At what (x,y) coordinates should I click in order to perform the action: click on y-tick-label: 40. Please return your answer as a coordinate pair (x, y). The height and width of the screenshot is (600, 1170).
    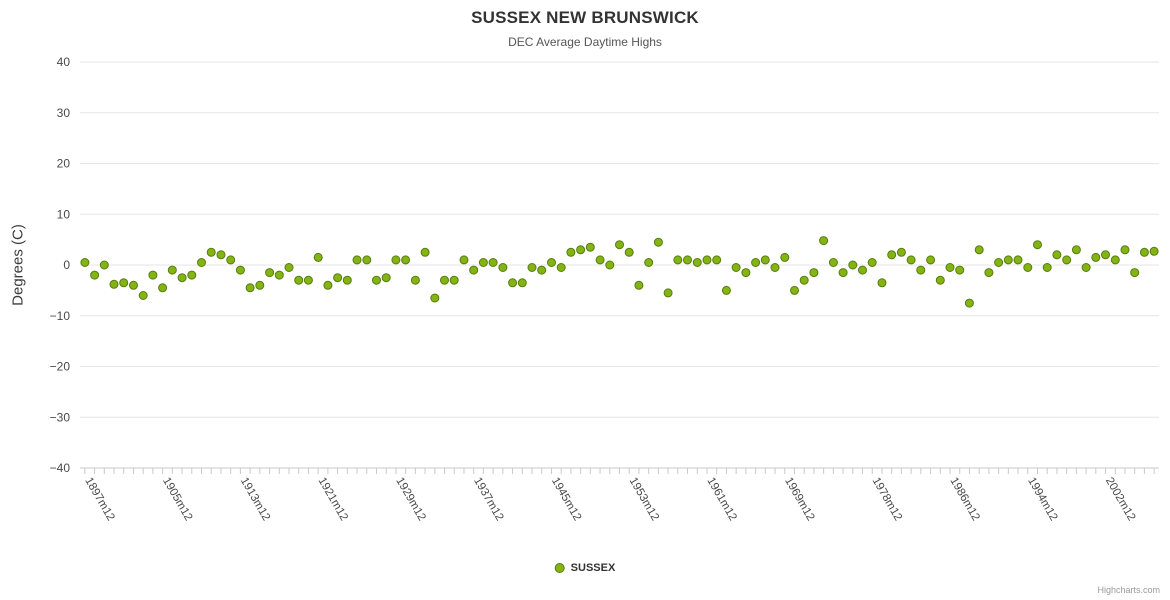
    Looking at the image, I should click on (64, 62).